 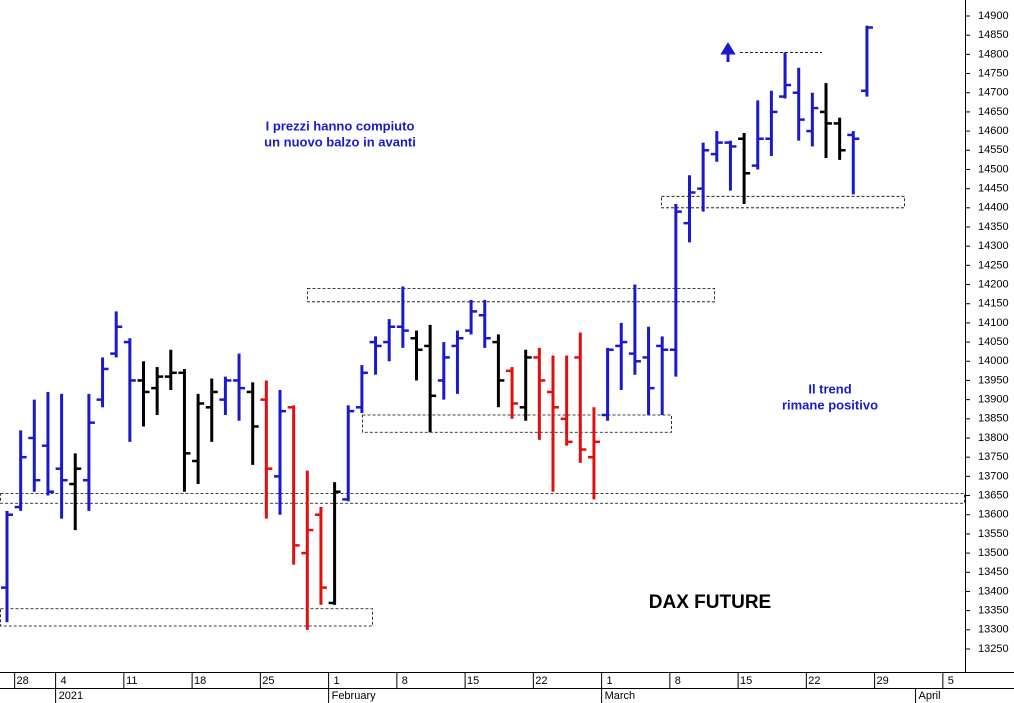 I want to click on y-tick-label: 13850, so click(x=993, y=419).